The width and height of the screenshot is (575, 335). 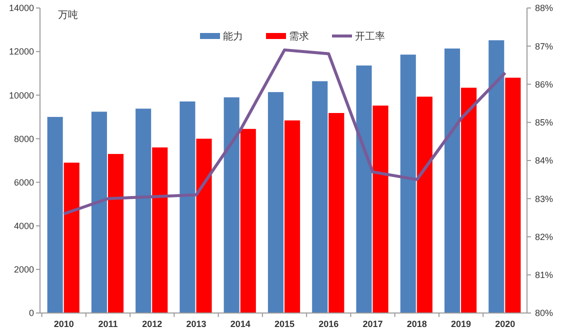 I want to click on x-tick-label: 2019, so click(x=461, y=324).